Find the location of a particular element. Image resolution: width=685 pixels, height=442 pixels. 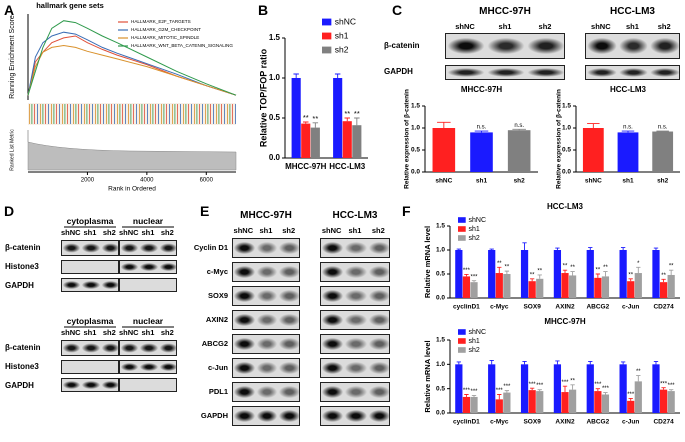

enrichment-line is located at coordinates (132, 58).